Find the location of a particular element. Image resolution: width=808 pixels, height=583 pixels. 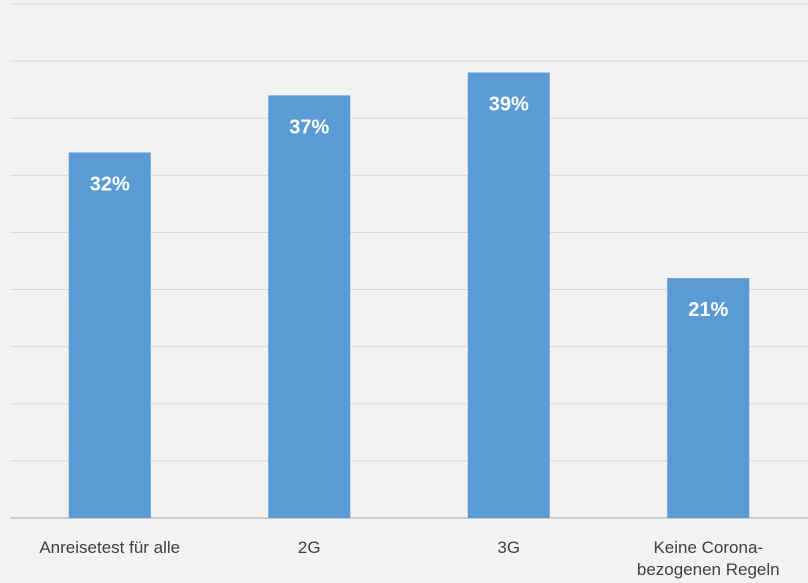

category-label-line: 2G is located at coordinates (309, 547).